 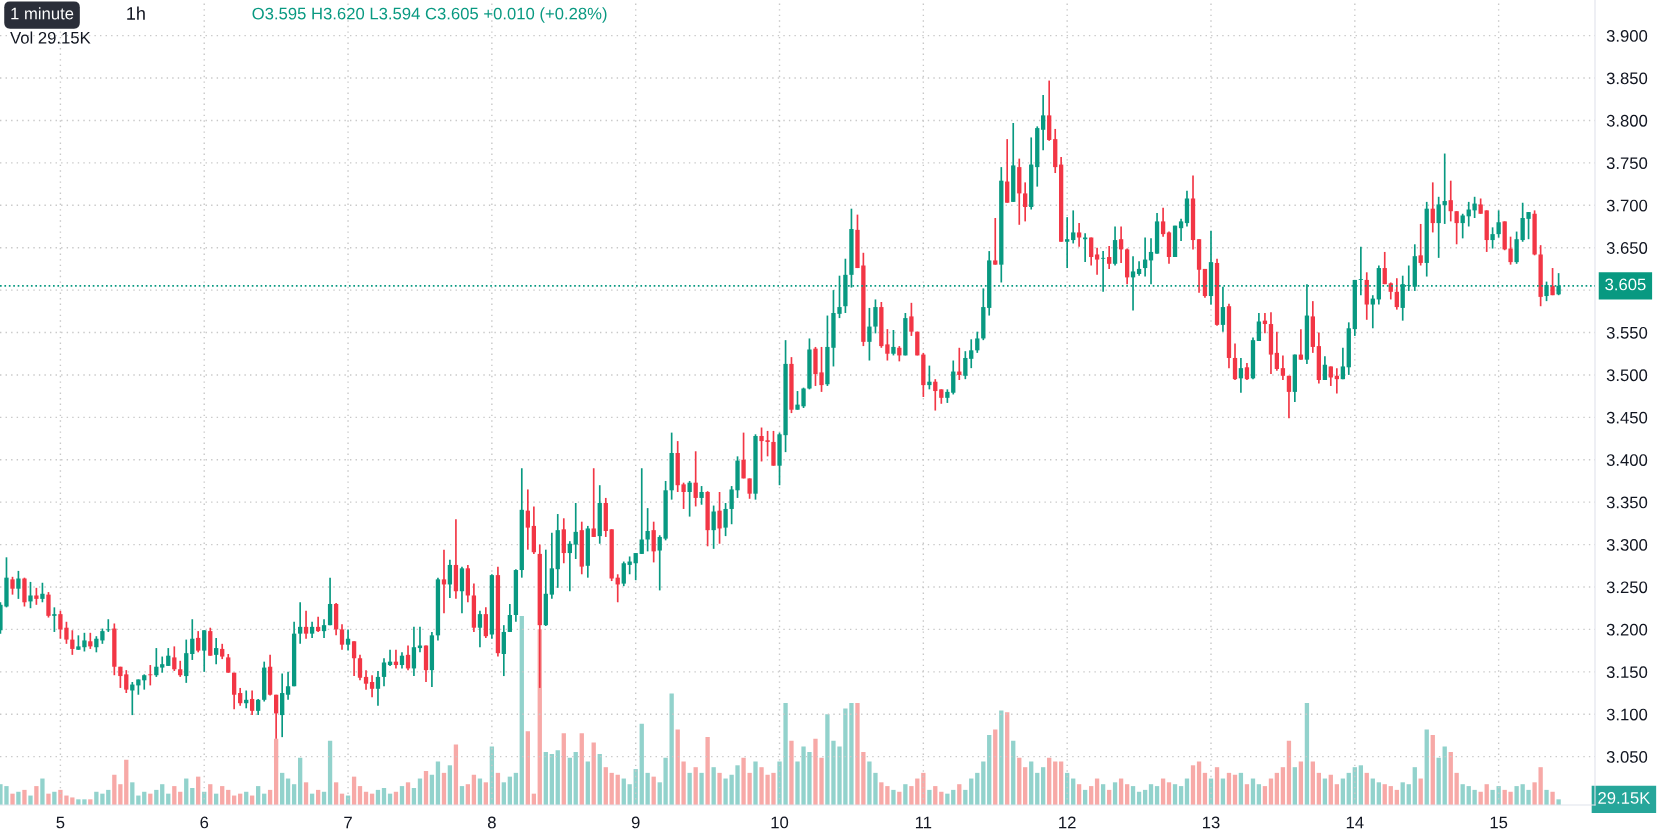 I want to click on annotation: O3.595 H3.620 L3.594 C3.605 +0.010 (+0.28%), so click(x=429, y=15).